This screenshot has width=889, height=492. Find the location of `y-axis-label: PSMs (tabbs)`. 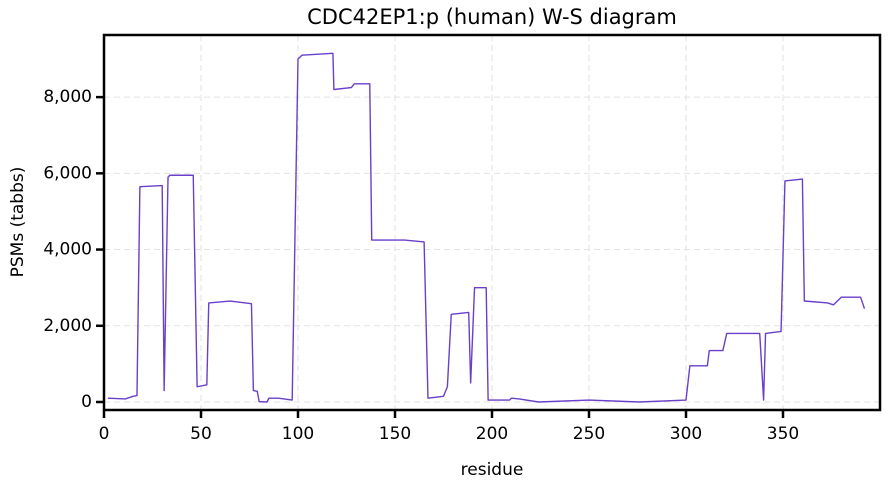

y-axis-label: PSMs (tabbs) is located at coordinates (18, 222).